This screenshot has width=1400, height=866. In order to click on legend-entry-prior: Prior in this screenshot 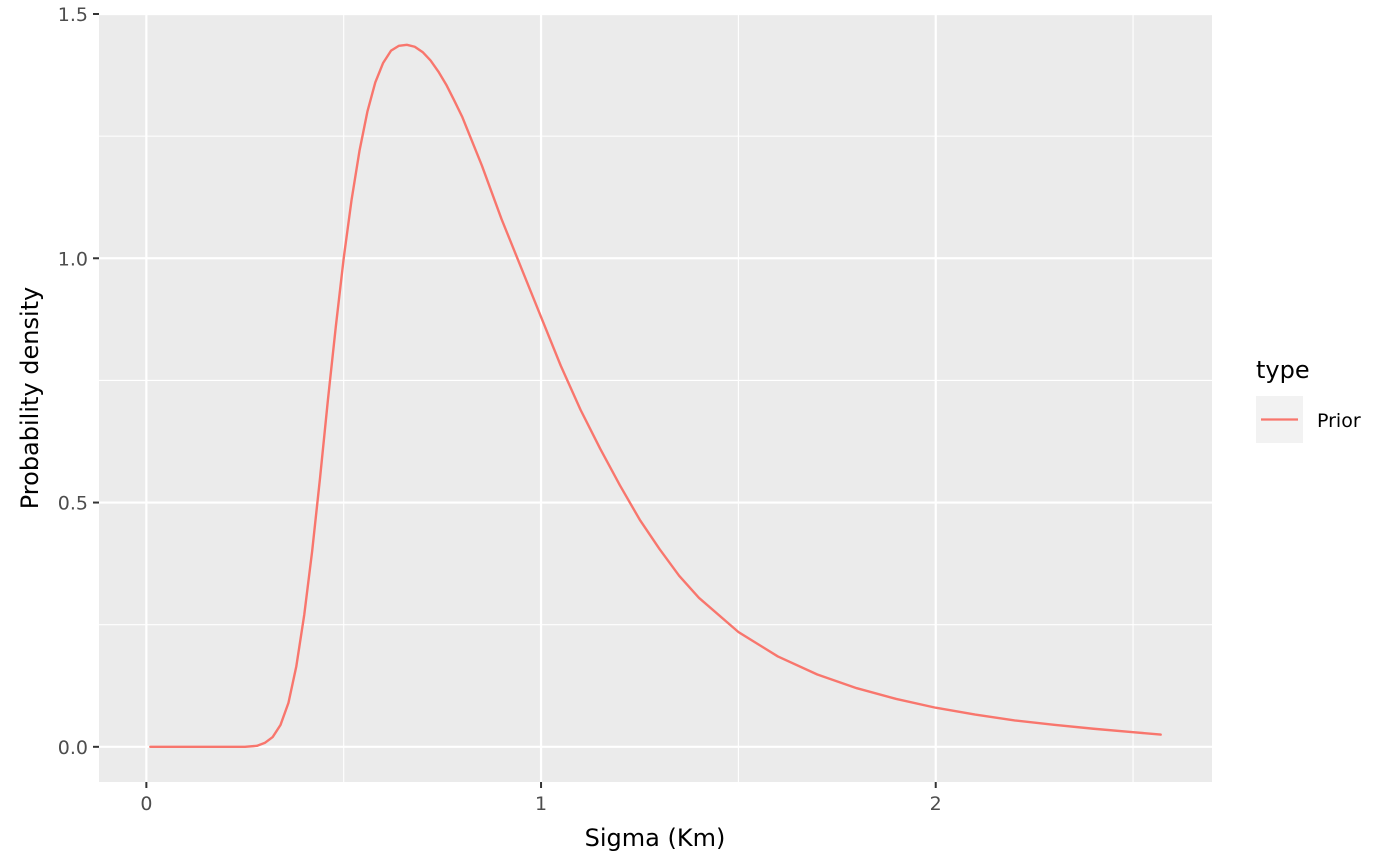, I will do `click(1339, 421)`.